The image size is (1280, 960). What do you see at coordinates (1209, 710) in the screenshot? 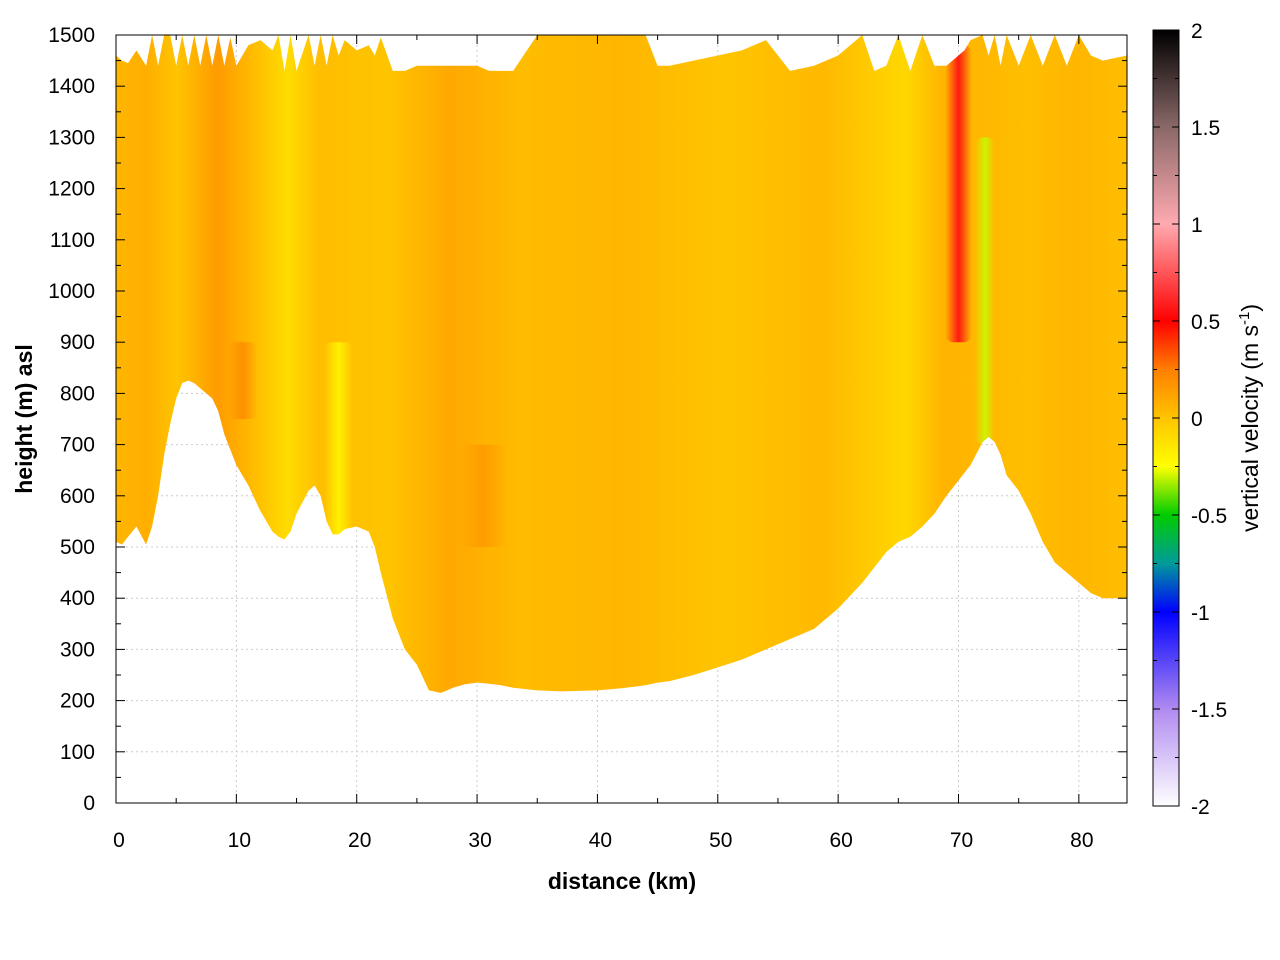
I see `colorbar-tick-label: -1.5` at bounding box center [1209, 710].